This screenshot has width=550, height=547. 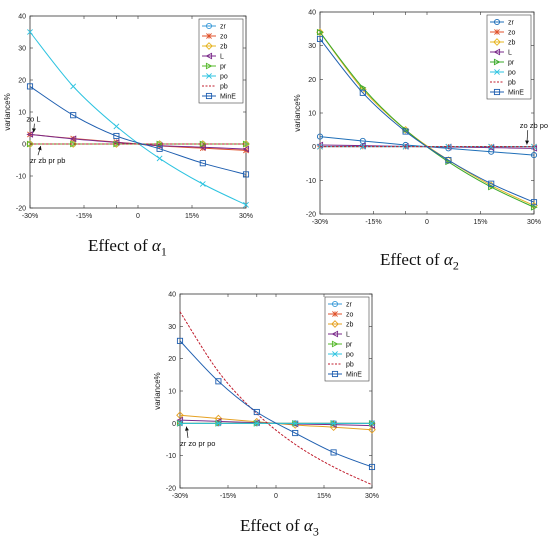 I want to click on y-axis-label: variance%, so click(x=297, y=112).